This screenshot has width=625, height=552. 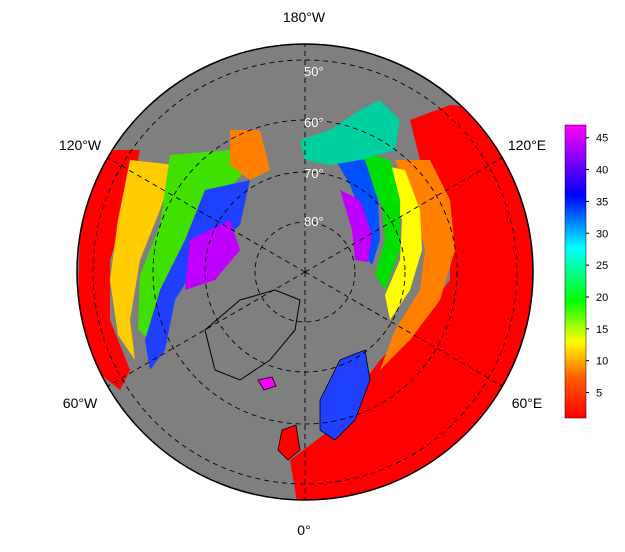 I want to click on lon-label-180w: 180°W, so click(x=304, y=17).